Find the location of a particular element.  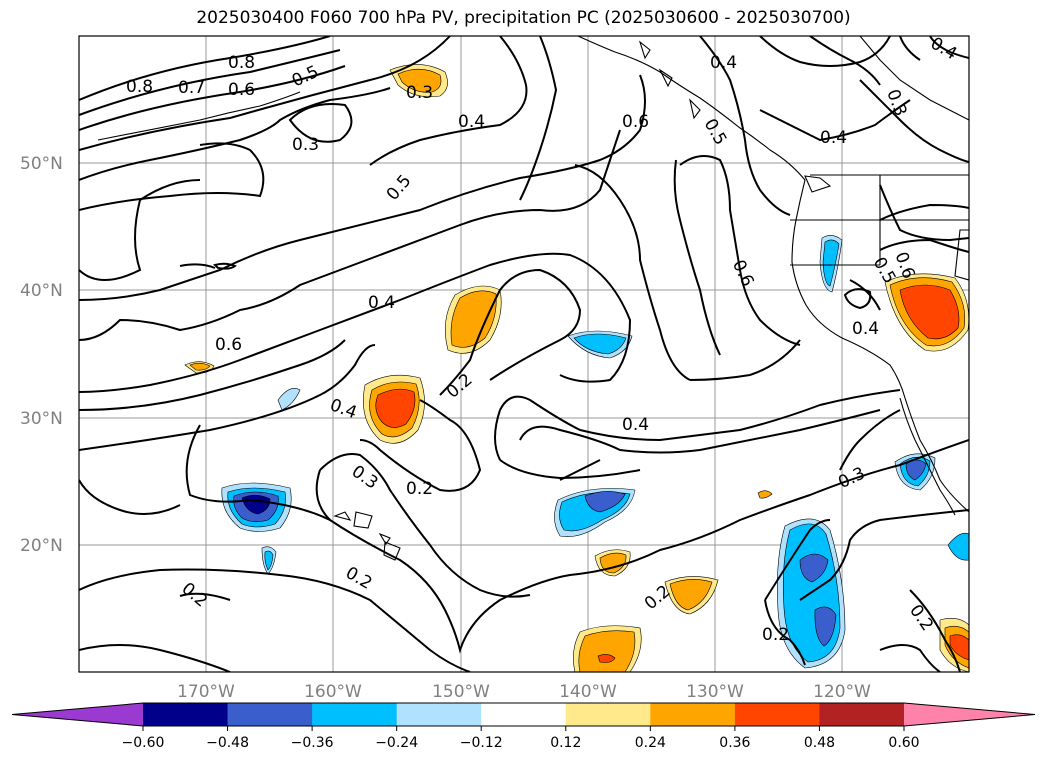

colorbar-tick-label: −0.60 is located at coordinates (143, 743).